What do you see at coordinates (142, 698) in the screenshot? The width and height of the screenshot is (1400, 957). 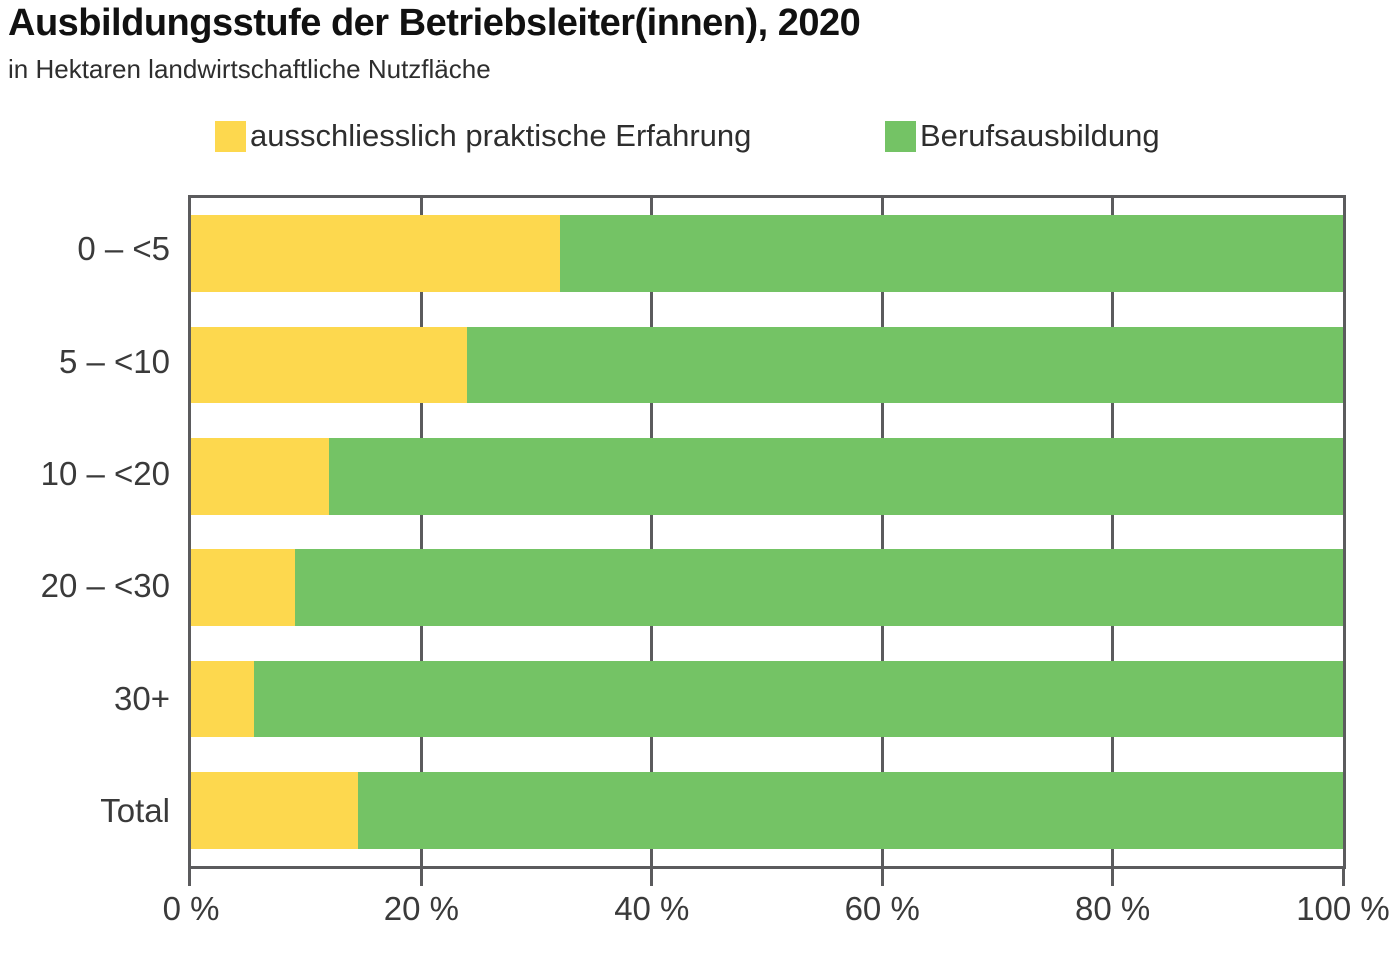 I see `y-category-label: 30+` at bounding box center [142, 698].